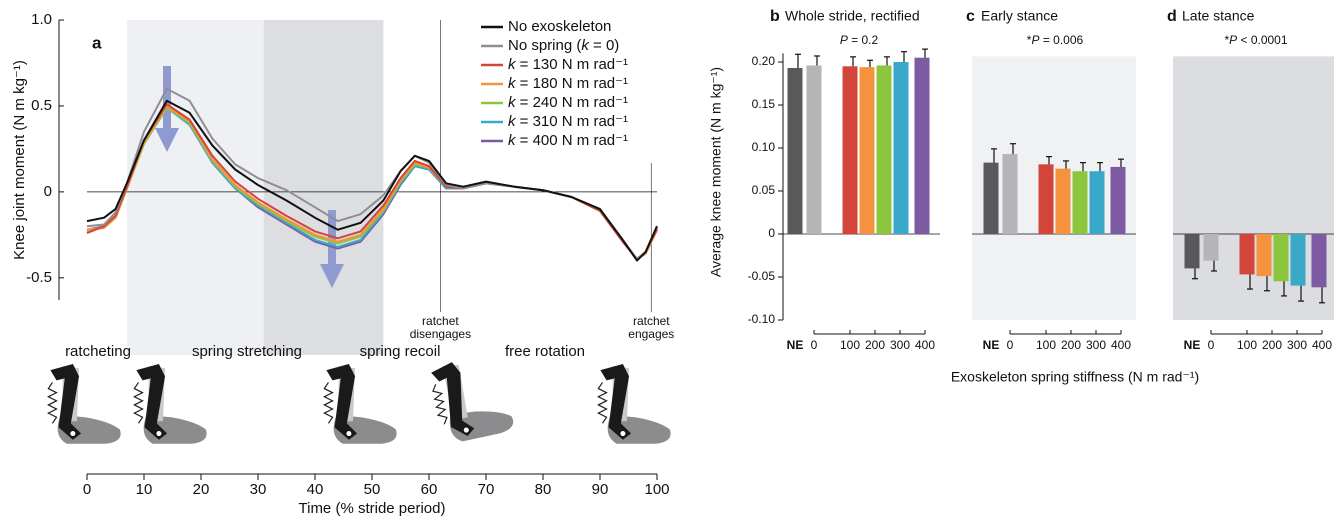  I want to click on legend-label: No exoskeleton, so click(559, 26).